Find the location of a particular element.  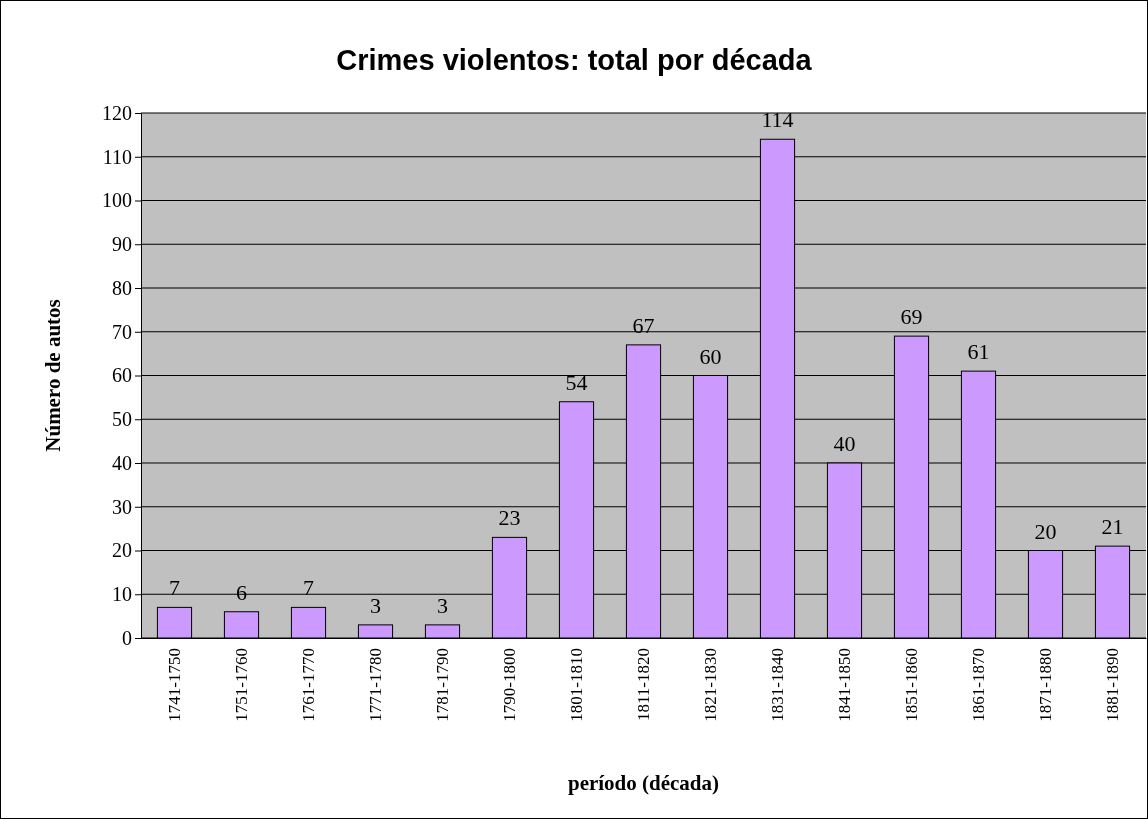

y-tick-label: 20 is located at coordinates (122, 550).